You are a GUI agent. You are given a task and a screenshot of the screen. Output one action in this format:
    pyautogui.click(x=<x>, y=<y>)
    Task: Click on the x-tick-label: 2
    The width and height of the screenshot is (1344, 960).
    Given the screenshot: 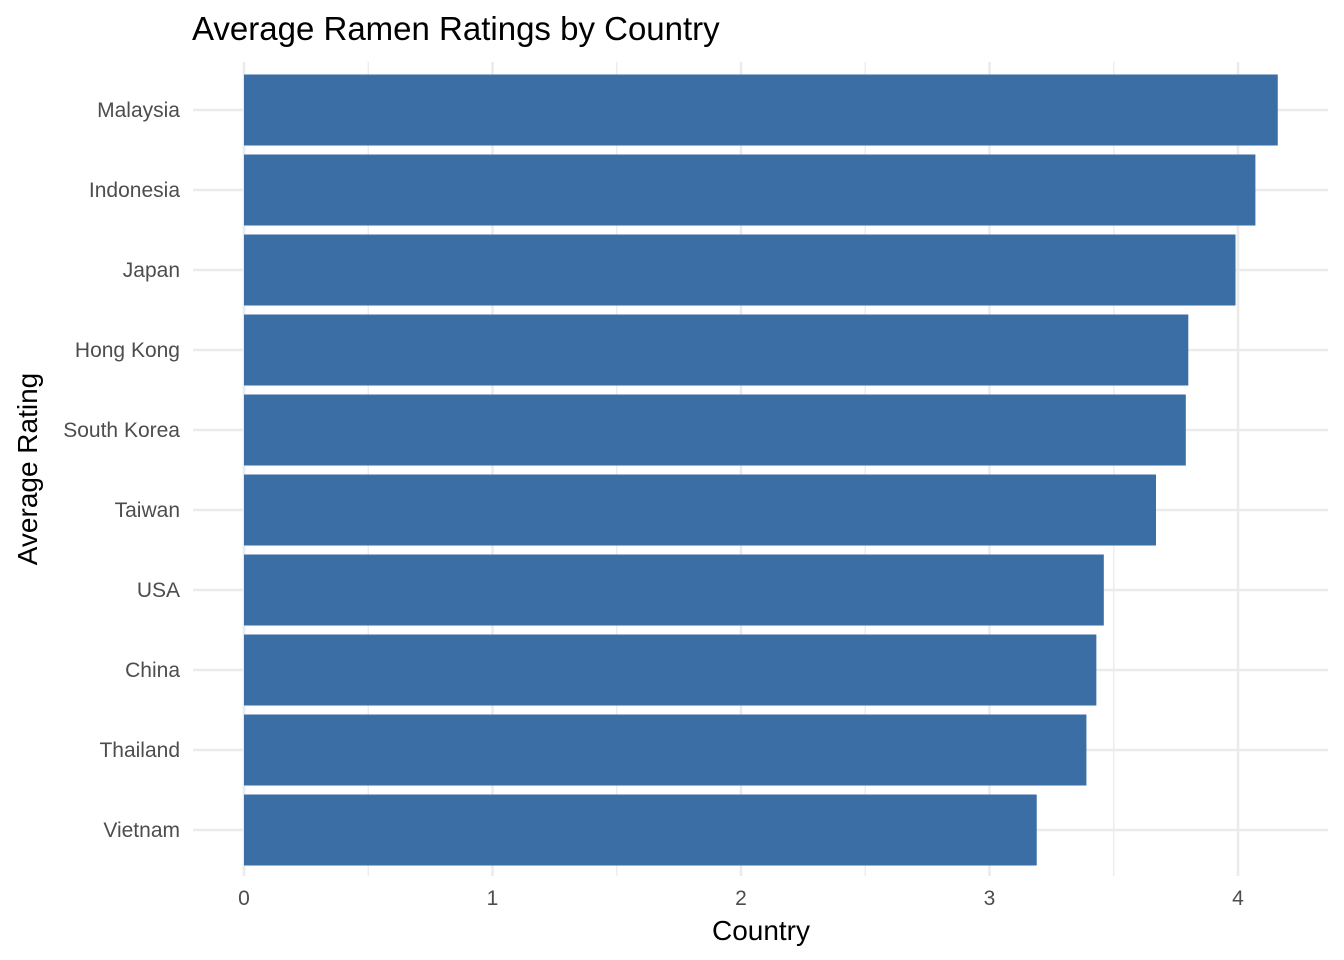 What is the action you would take?
    pyautogui.click(x=741, y=898)
    